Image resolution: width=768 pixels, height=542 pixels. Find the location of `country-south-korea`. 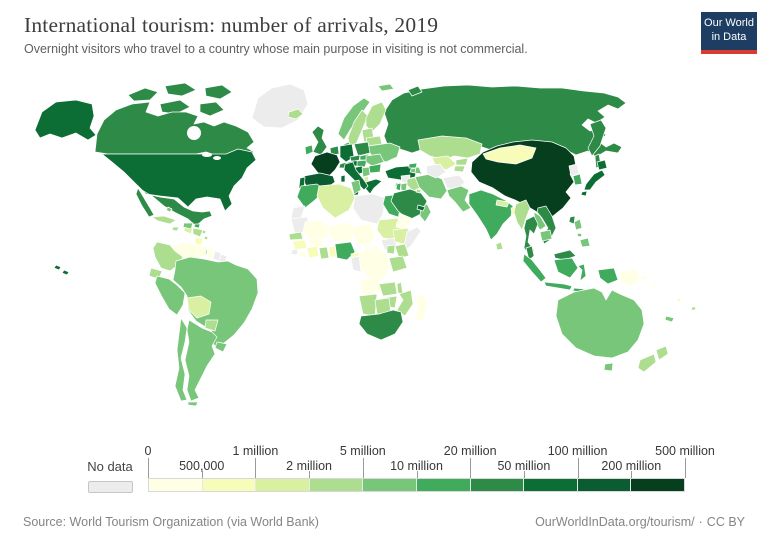

country-south-korea is located at coordinates (577, 179).